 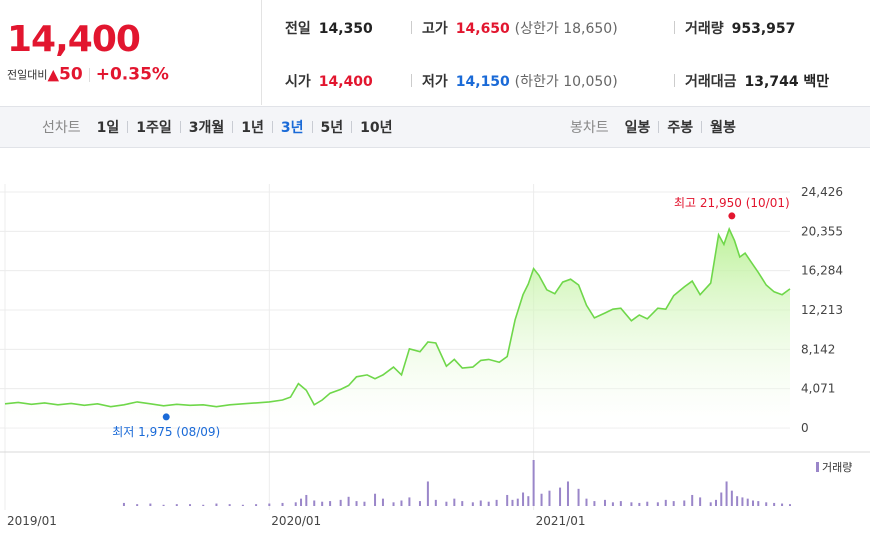 What do you see at coordinates (71, 74) in the screenshot?
I see `change-value: 50` at bounding box center [71, 74].